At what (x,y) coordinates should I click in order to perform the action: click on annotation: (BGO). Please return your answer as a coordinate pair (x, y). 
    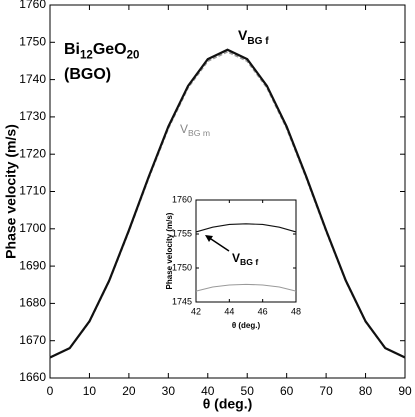
    Looking at the image, I should click on (87, 74).